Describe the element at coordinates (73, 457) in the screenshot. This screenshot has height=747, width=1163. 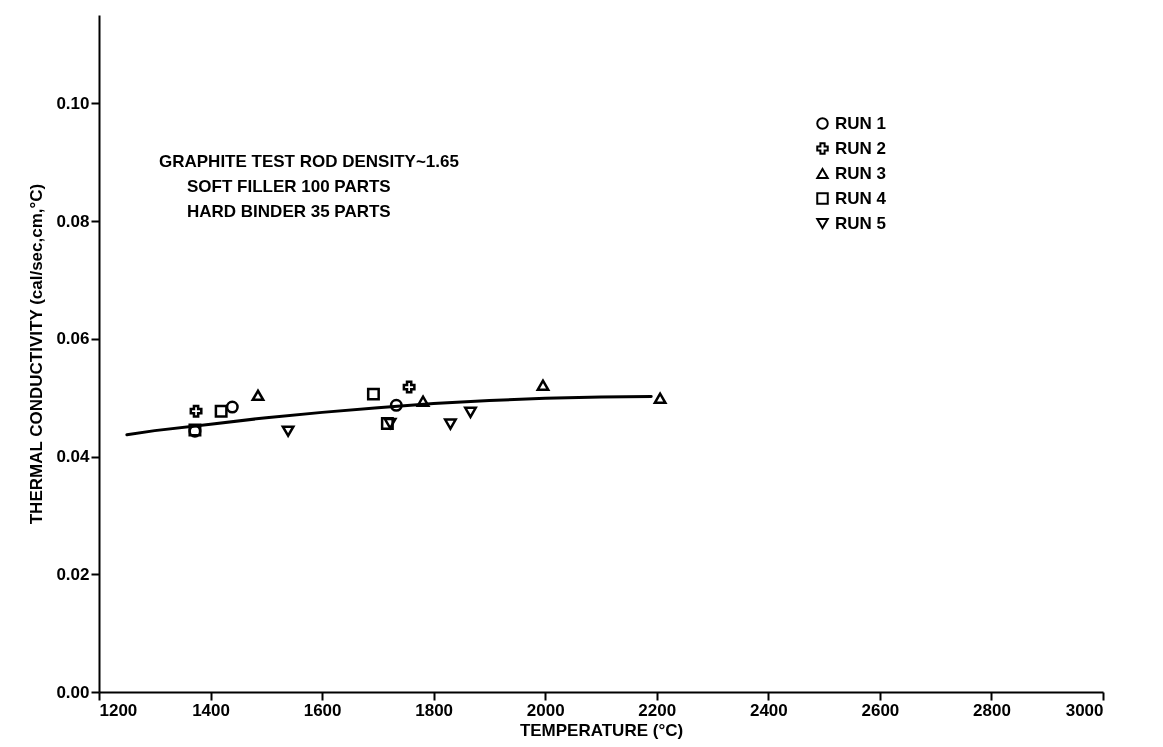
I see `y-tick-label: 0.04` at that location.